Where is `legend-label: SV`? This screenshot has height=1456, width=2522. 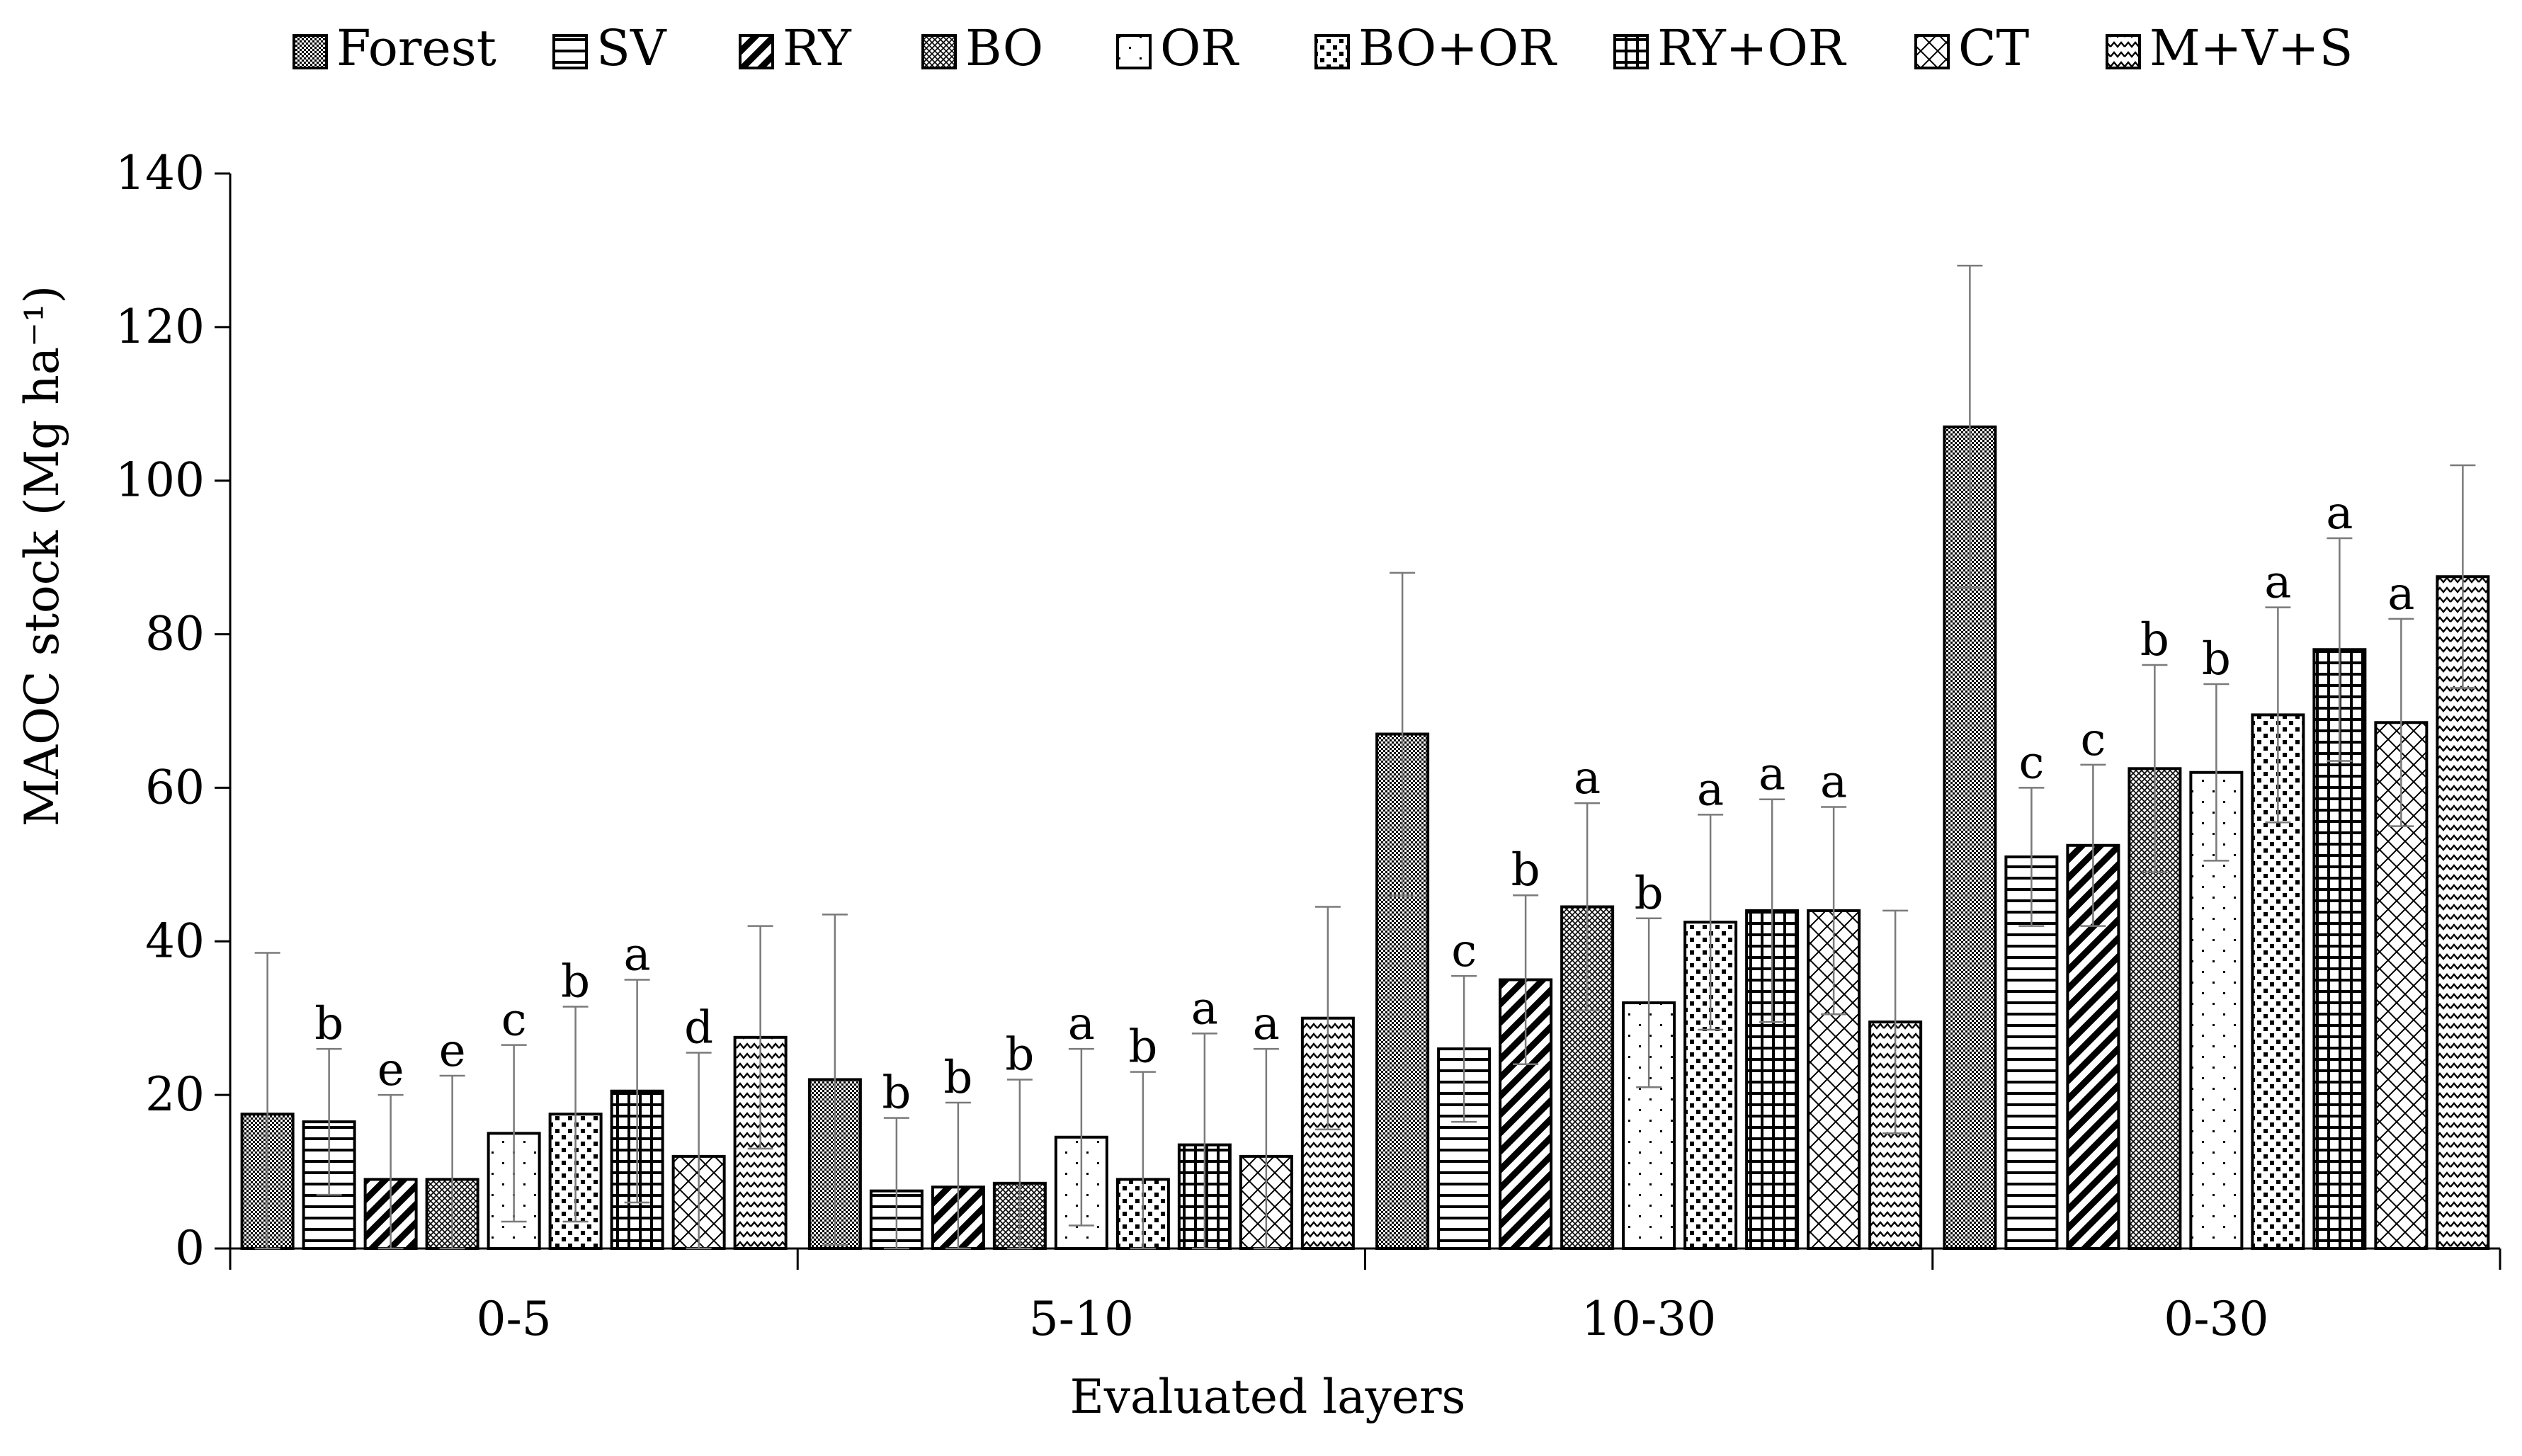
legend-label: SV is located at coordinates (632, 48).